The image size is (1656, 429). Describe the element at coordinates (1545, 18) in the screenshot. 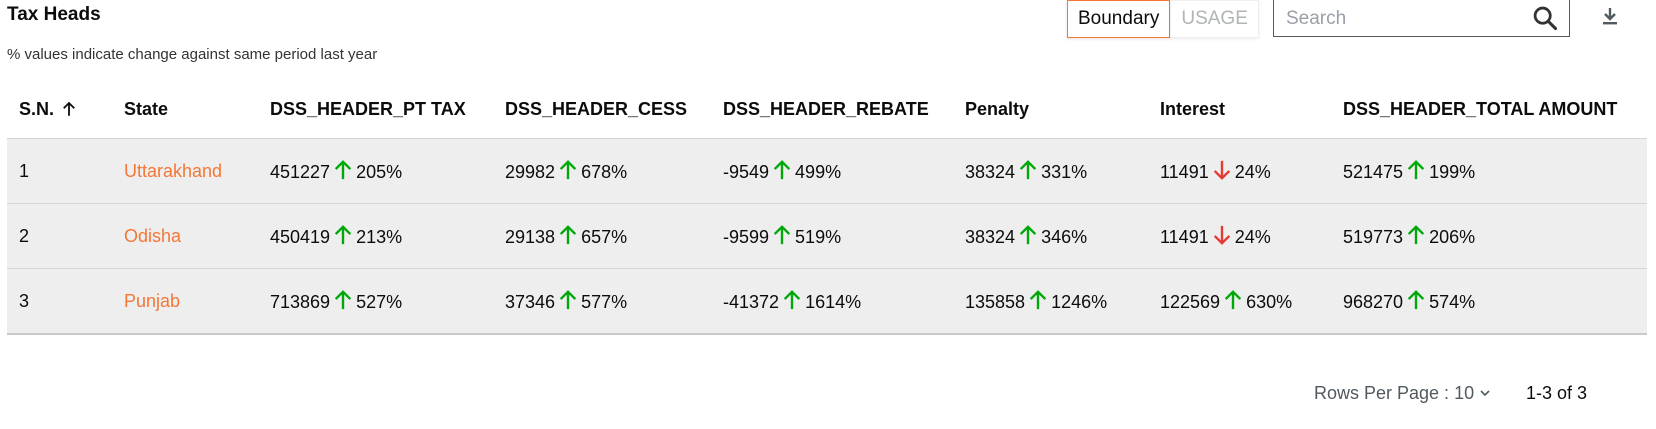

I see `search-icon` at that location.